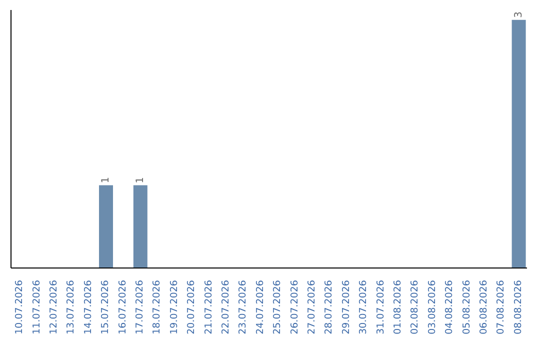 This screenshot has height=340, width=540. What do you see at coordinates (260, 307) in the screenshot?
I see `x-tick-label: 24.07.2026` at bounding box center [260, 307].